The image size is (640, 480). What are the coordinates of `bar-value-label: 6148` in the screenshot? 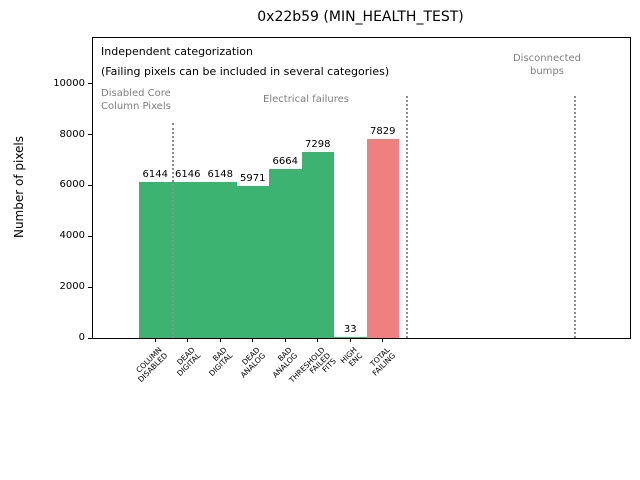 It's located at (220, 174).